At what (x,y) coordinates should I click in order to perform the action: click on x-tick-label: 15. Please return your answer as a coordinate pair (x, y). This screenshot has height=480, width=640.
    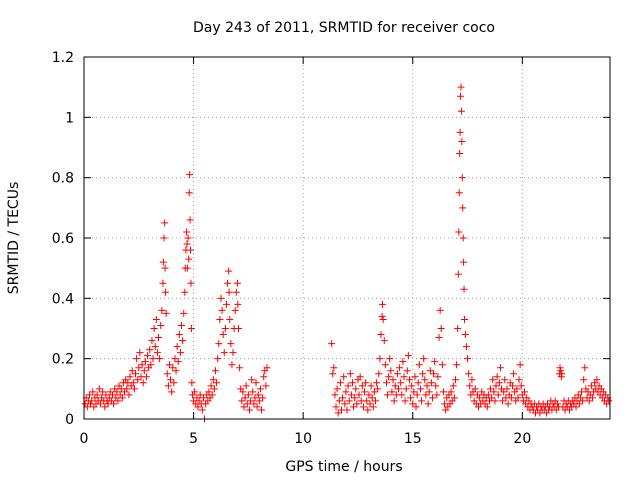
    Looking at the image, I should click on (413, 439).